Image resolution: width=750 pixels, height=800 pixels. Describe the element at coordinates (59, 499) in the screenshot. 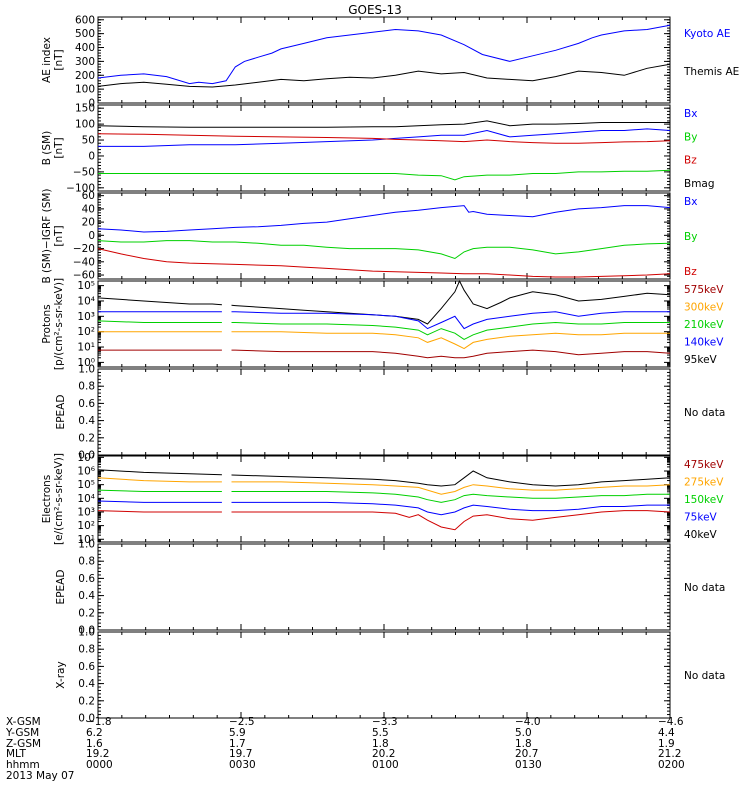

I see `y-axis-label: [e/(cm²-s-sr-keV)]` at that location.